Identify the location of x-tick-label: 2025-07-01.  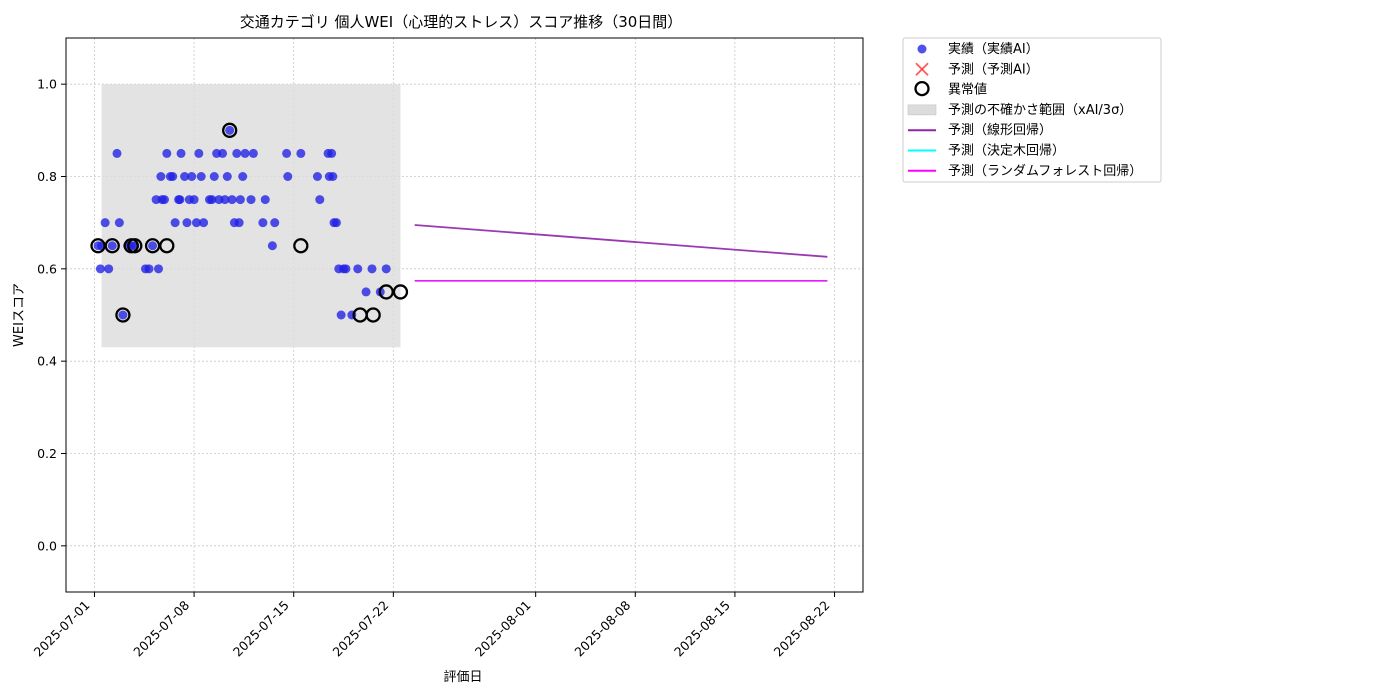
(62, 629).